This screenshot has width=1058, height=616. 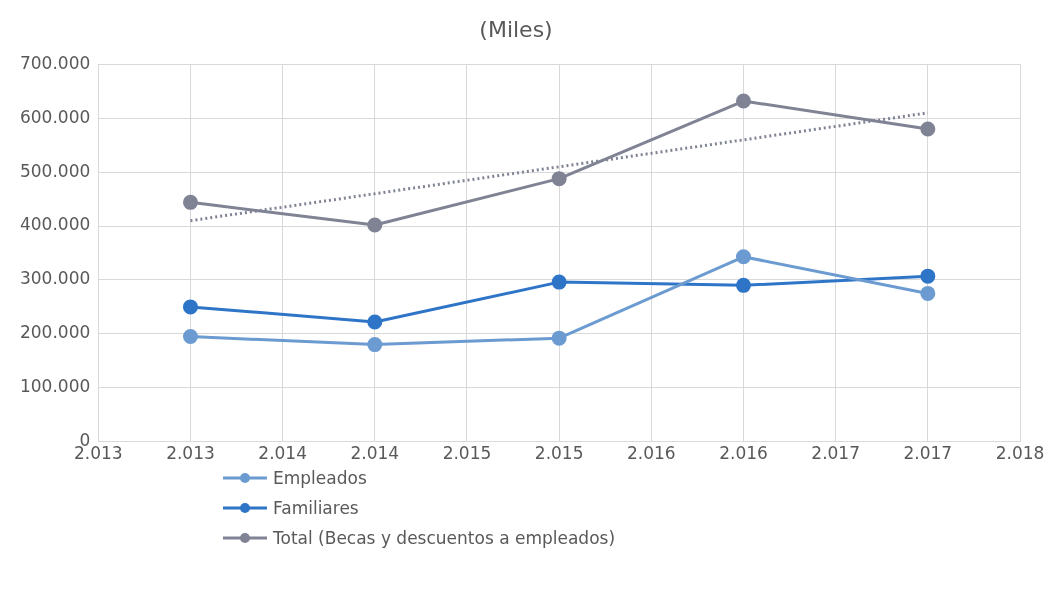 I want to click on legend-label: Familiares, so click(x=316, y=508).